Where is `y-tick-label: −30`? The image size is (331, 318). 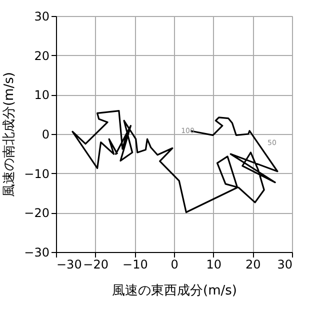 y-tick-label: −30 is located at coordinates (37, 253).